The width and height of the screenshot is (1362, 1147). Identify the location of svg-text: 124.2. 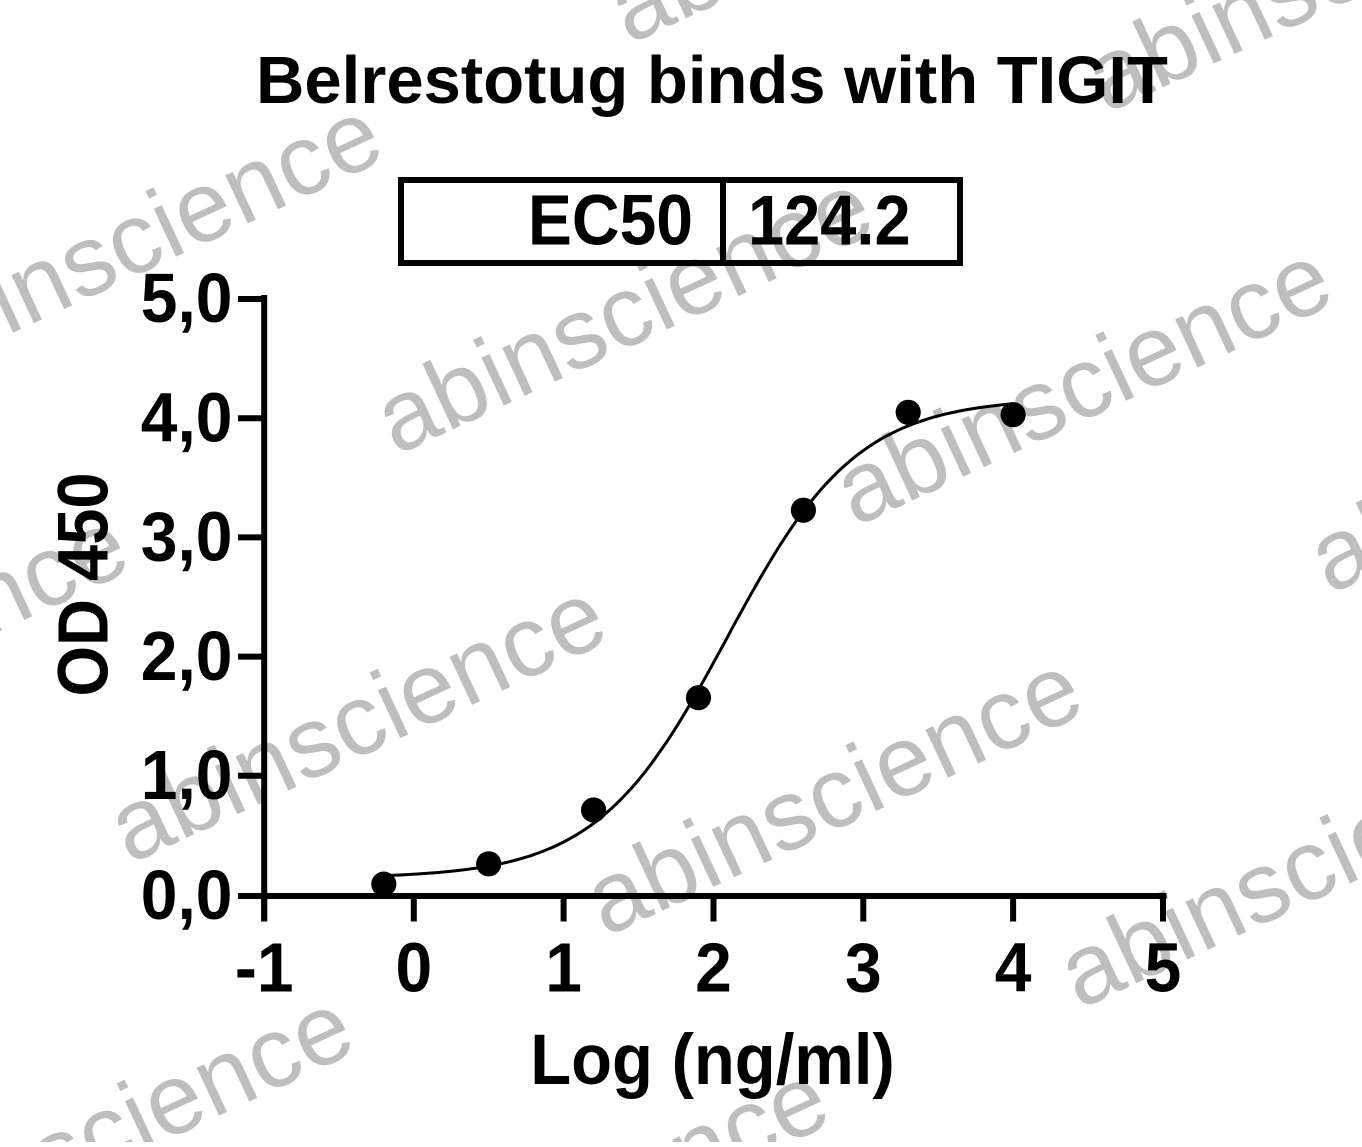
(829, 221).